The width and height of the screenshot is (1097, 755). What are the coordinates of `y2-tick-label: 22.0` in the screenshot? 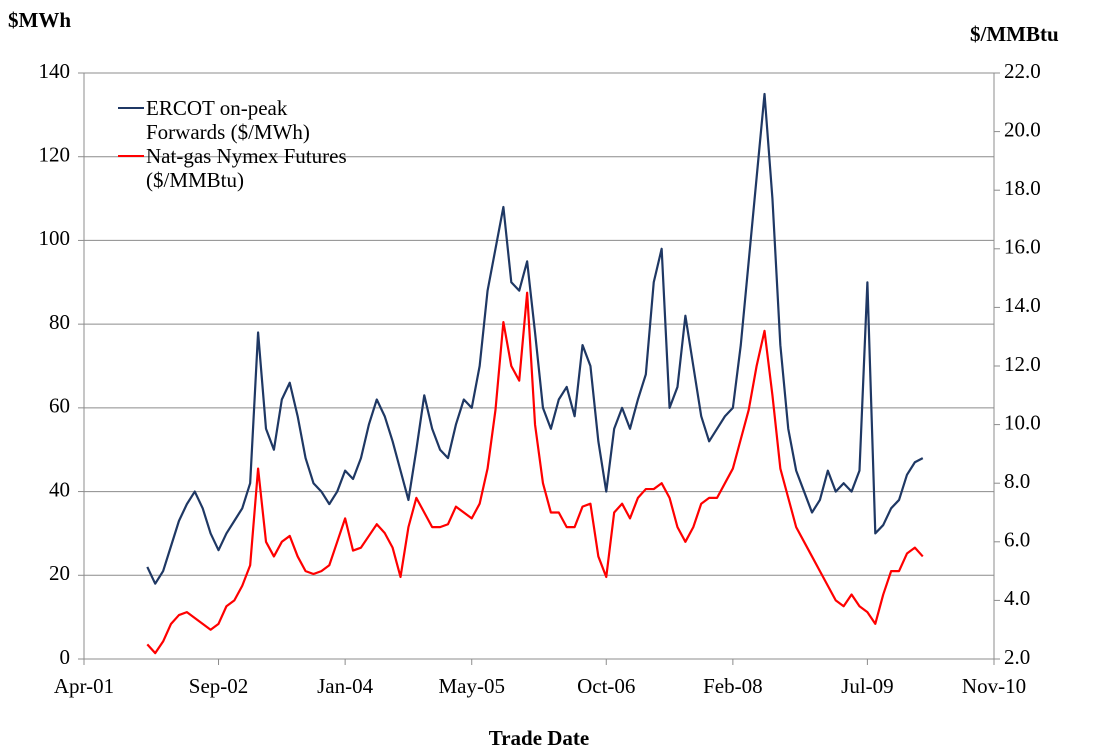 It's located at (1022, 71).